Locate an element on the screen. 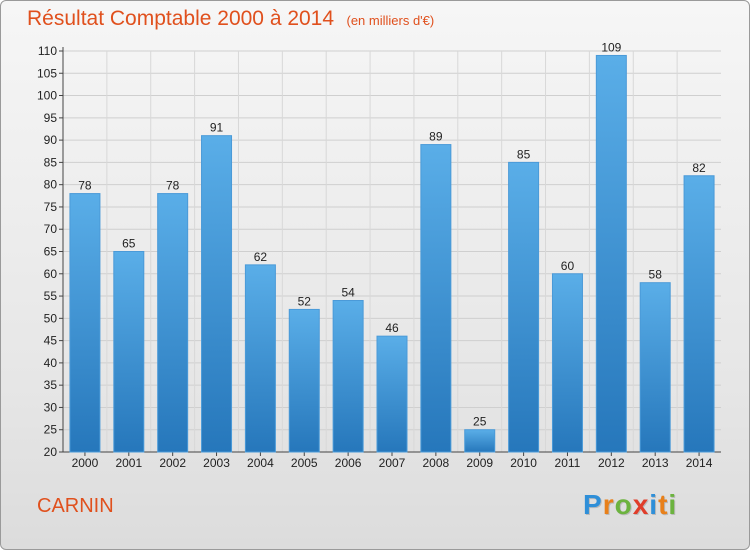 The image size is (750, 550). bar-2012 is located at coordinates (611, 253).